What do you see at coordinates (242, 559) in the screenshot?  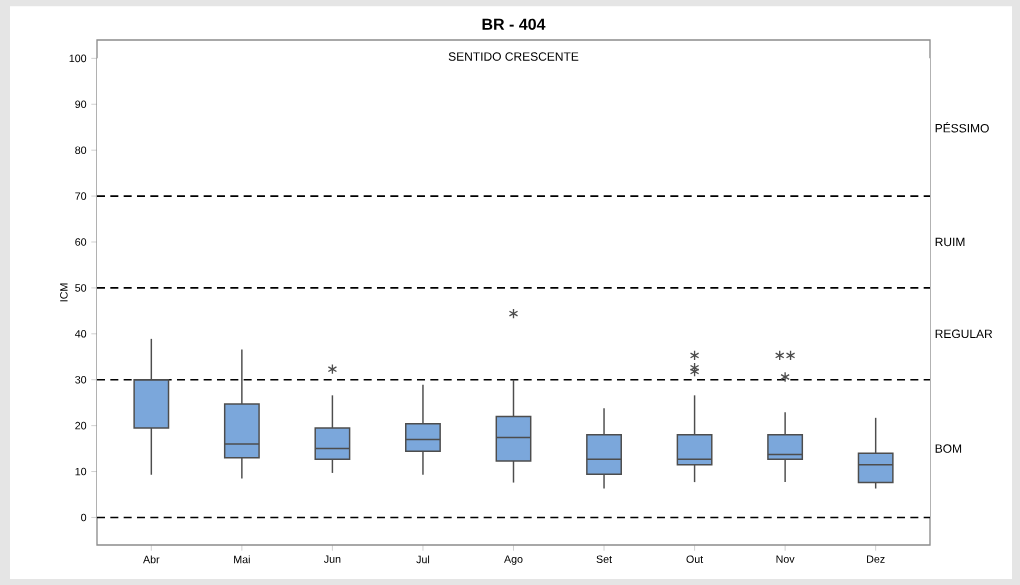 I see `x-tick-label: Mai` at bounding box center [242, 559].